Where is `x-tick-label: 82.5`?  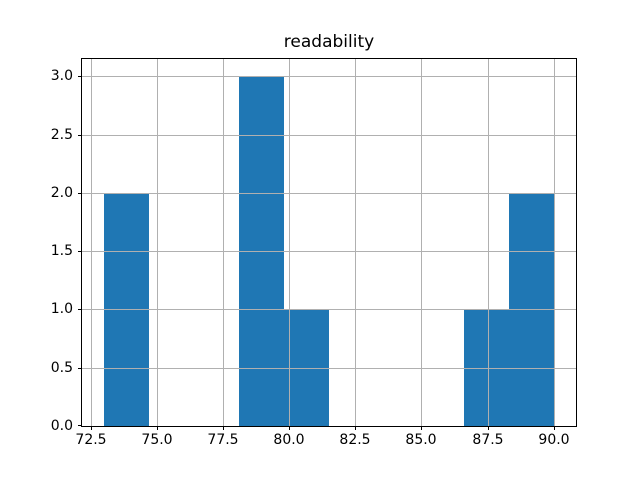 x-tick-label: 82.5 is located at coordinates (355, 440).